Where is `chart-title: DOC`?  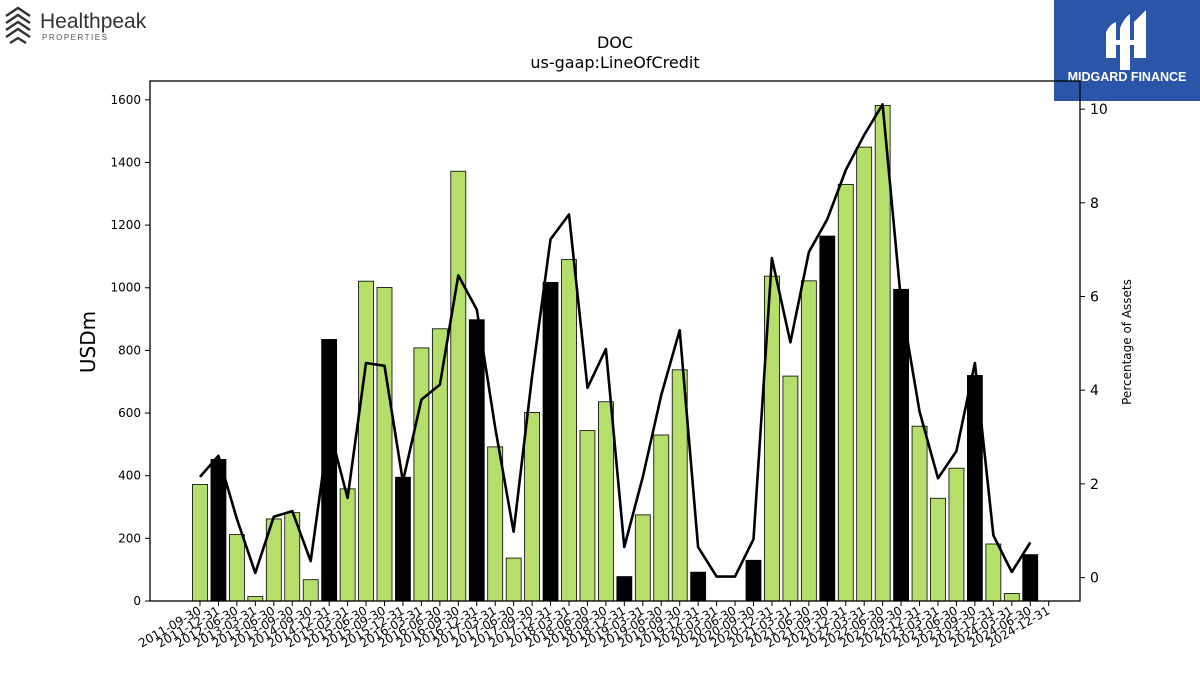 chart-title: DOC is located at coordinates (615, 42).